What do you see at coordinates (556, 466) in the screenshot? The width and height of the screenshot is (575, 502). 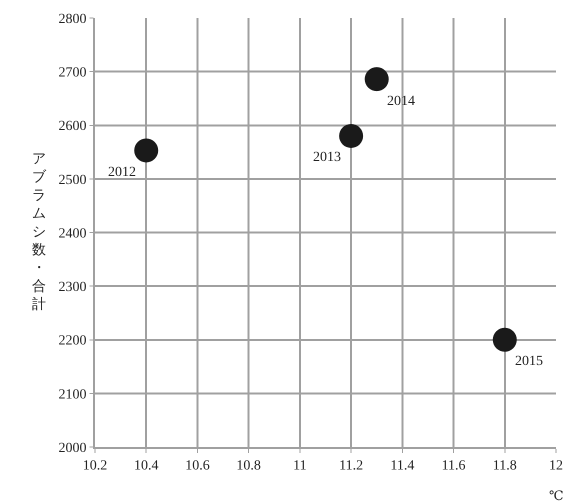 I see `x-tick-label: 12` at bounding box center [556, 466].